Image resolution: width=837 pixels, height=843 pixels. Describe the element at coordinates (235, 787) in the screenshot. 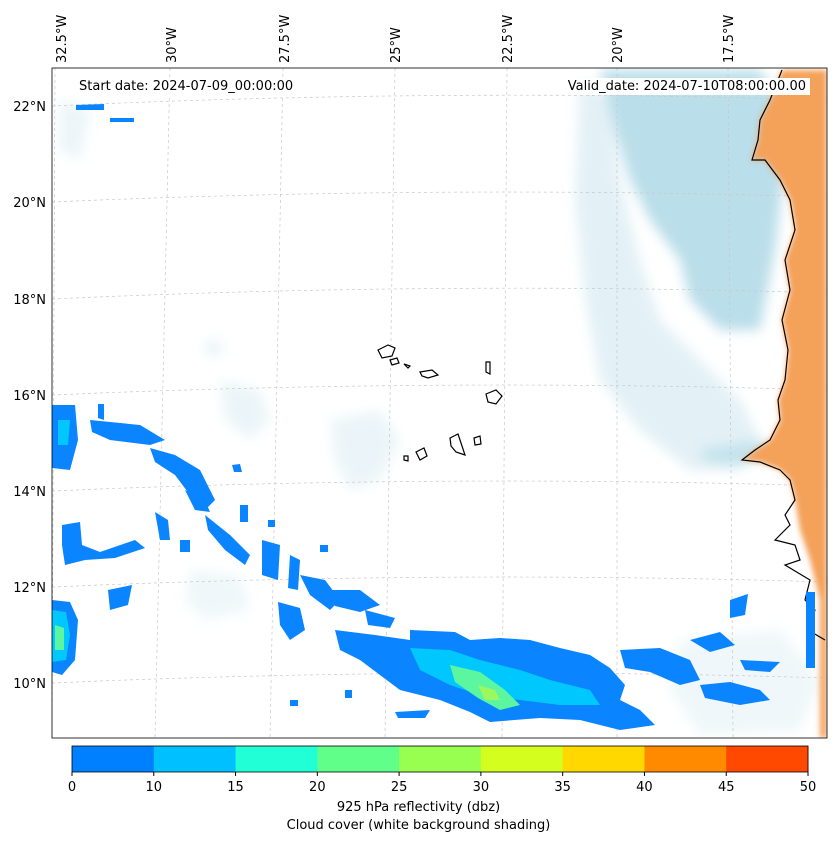

I see `colorbar-tick-label: 15` at that location.